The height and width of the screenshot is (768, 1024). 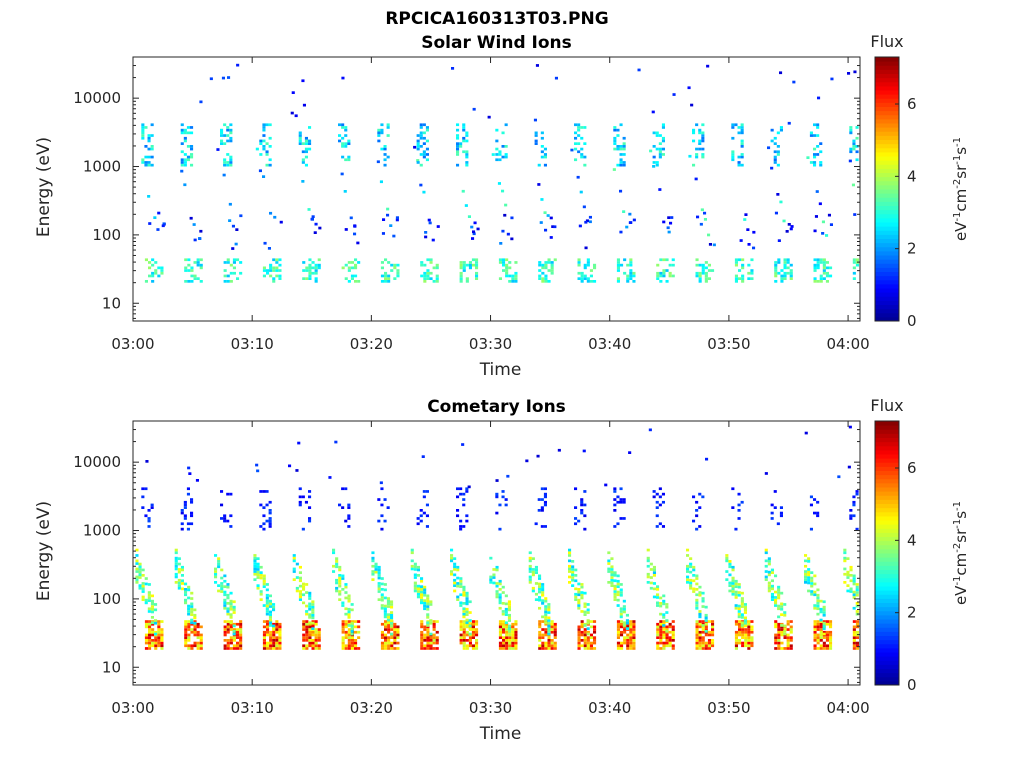 What do you see at coordinates (887, 253) in the screenshot?
I see `colorbar-segment` at bounding box center [887, 253].